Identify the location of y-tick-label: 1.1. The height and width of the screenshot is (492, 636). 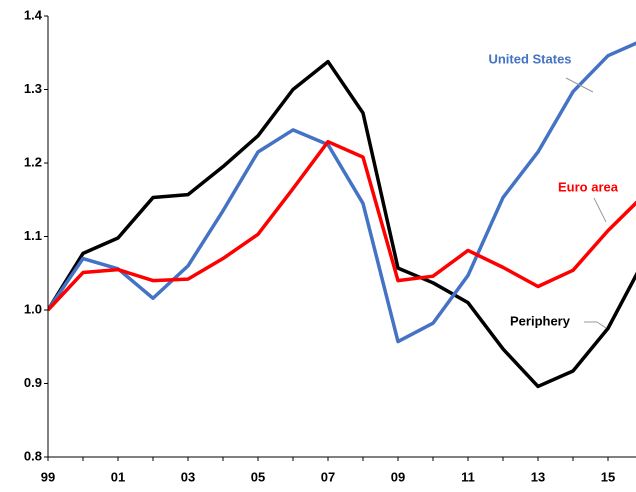
(33, 235).